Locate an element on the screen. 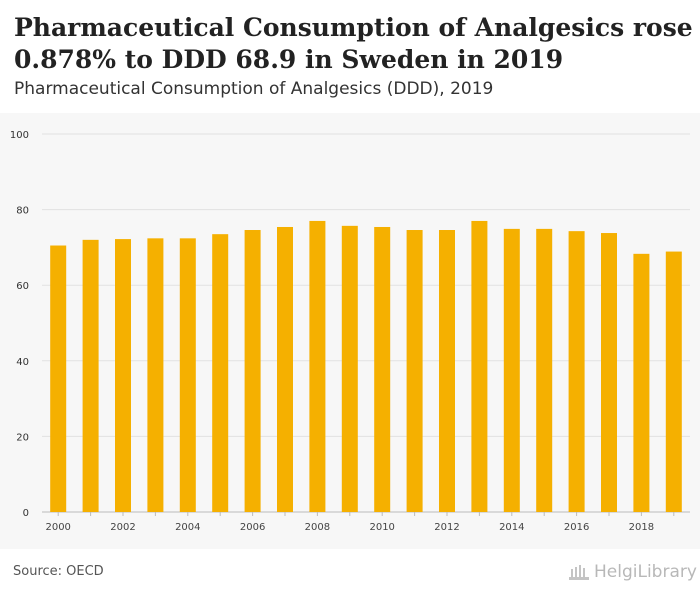  helgilibrary-logo: HelgiLibrary is located at coordinates (632, 572).